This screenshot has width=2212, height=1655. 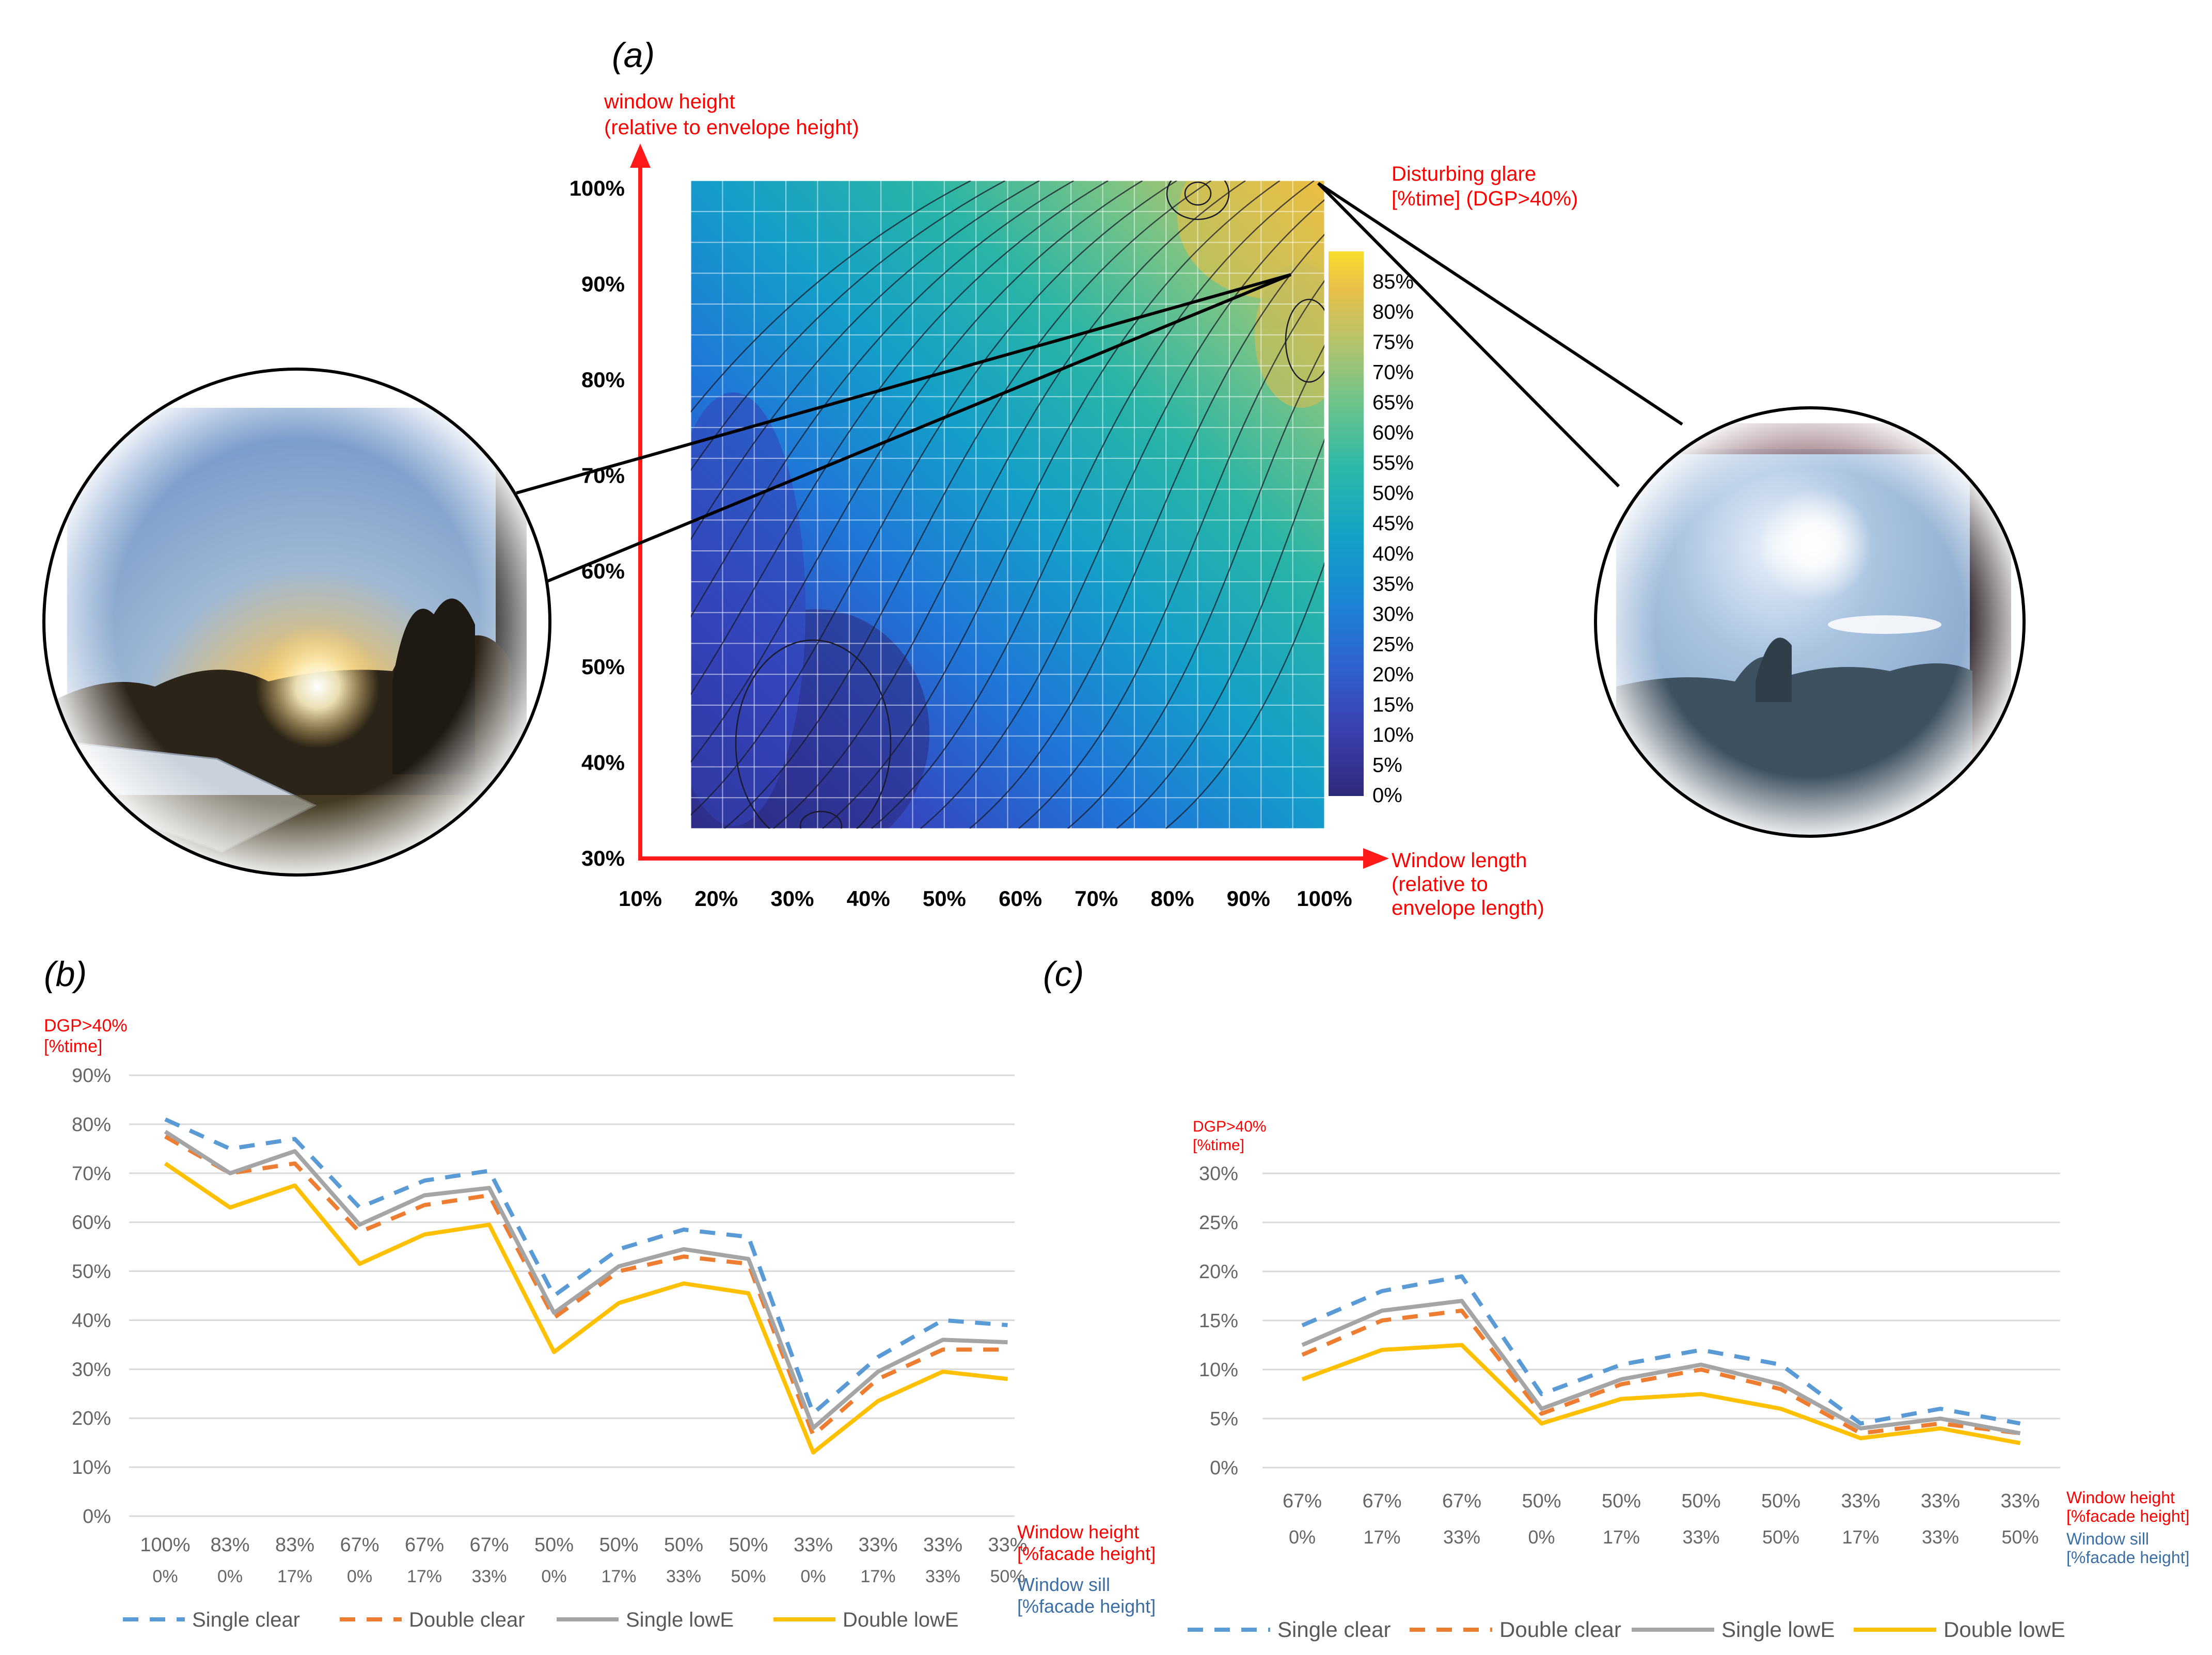 I want to click on b-y-tick: 20%, so click(x=92, y=1418).